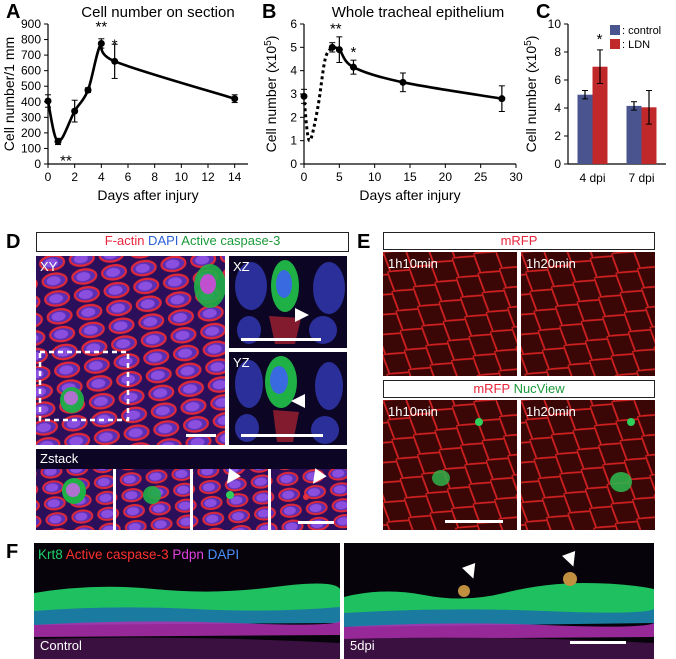  I want to click on x-tick-label: 30, so click(516, 177).